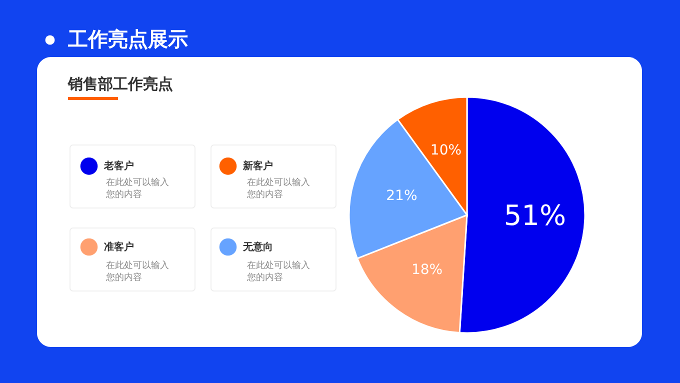 The image size is (680, 383). I want to click on data-label: 51%, so click(535, 215).